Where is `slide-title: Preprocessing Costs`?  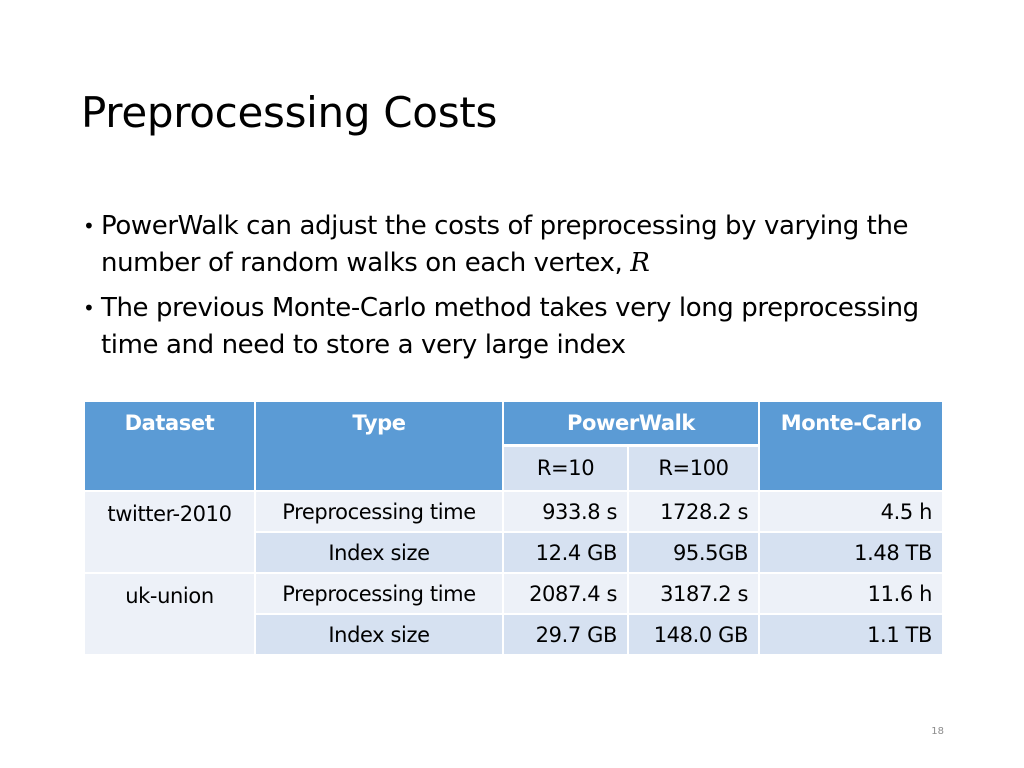
slide-title: Preprocessing Costs is located at coordinates (289, 112).